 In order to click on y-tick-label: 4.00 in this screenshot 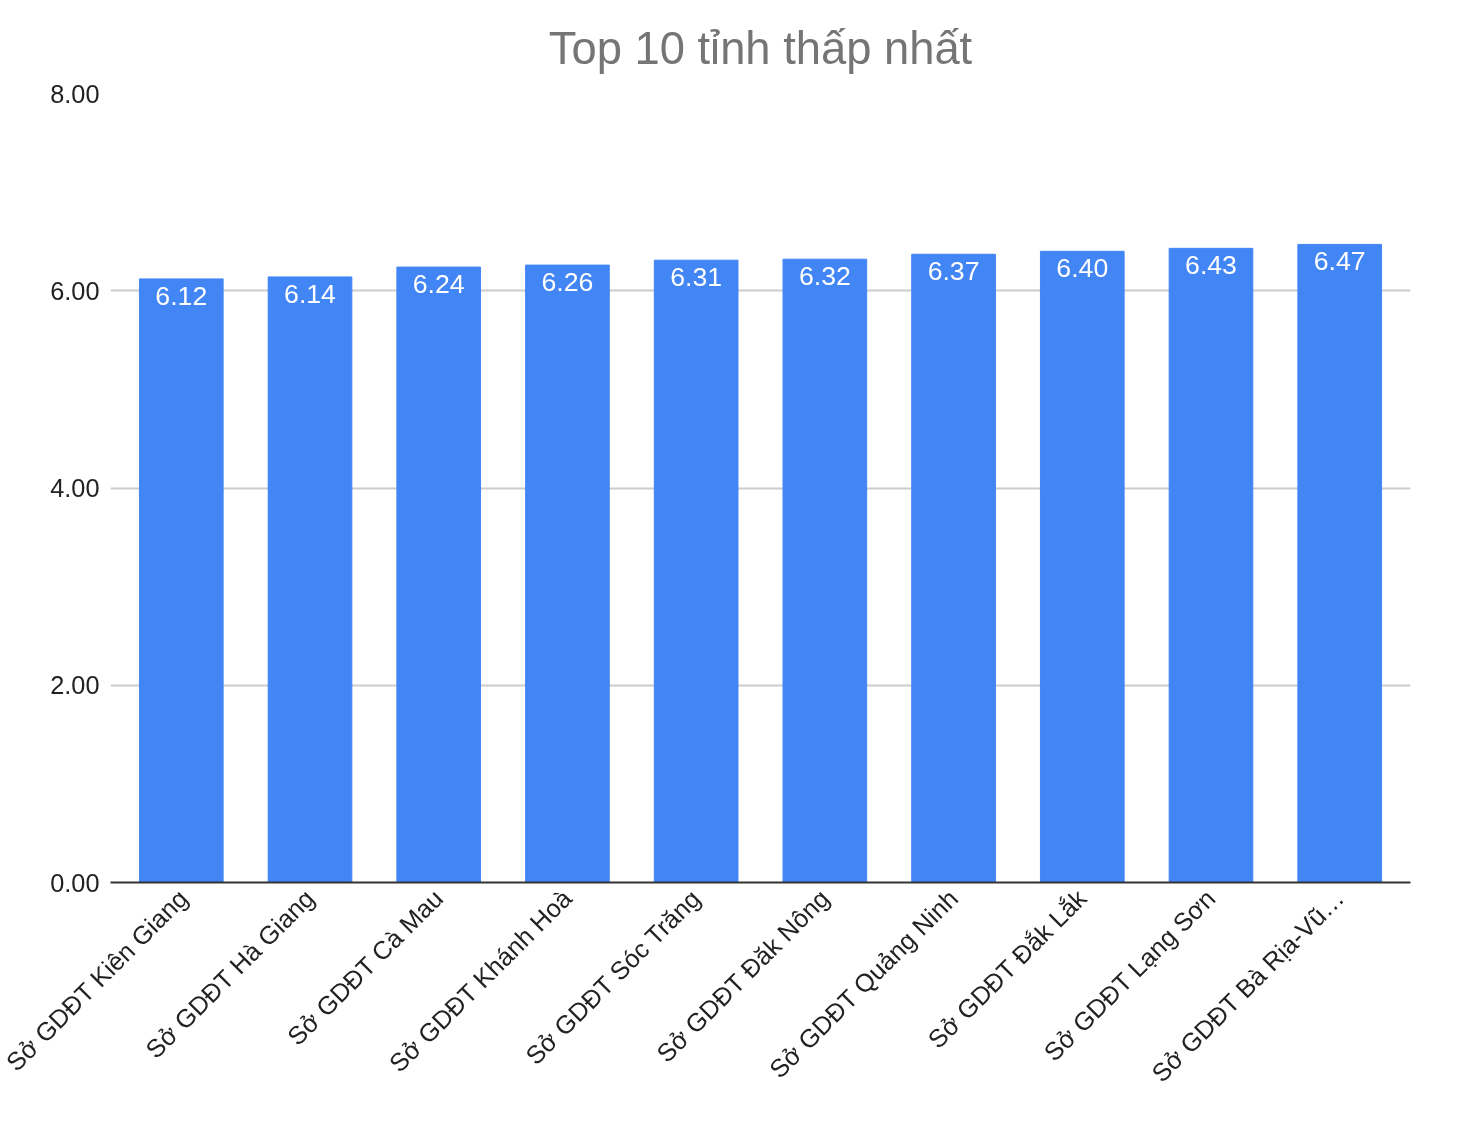, I will do `click(75, 488)`.